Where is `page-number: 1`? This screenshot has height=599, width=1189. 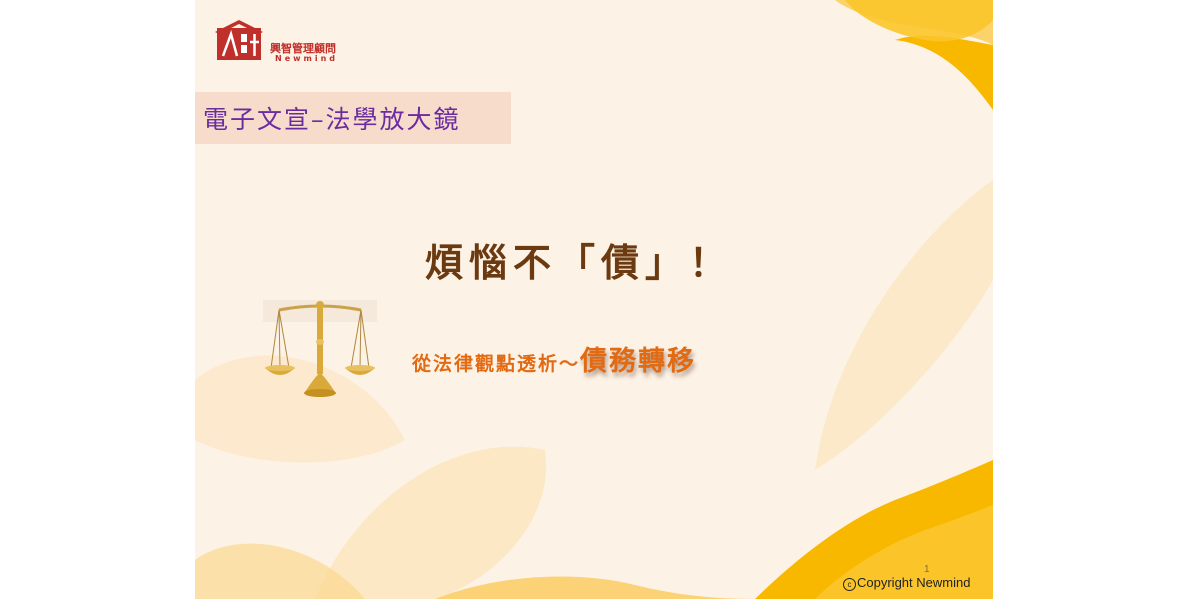 page-number: 1 is located at coordinates (927, 569).